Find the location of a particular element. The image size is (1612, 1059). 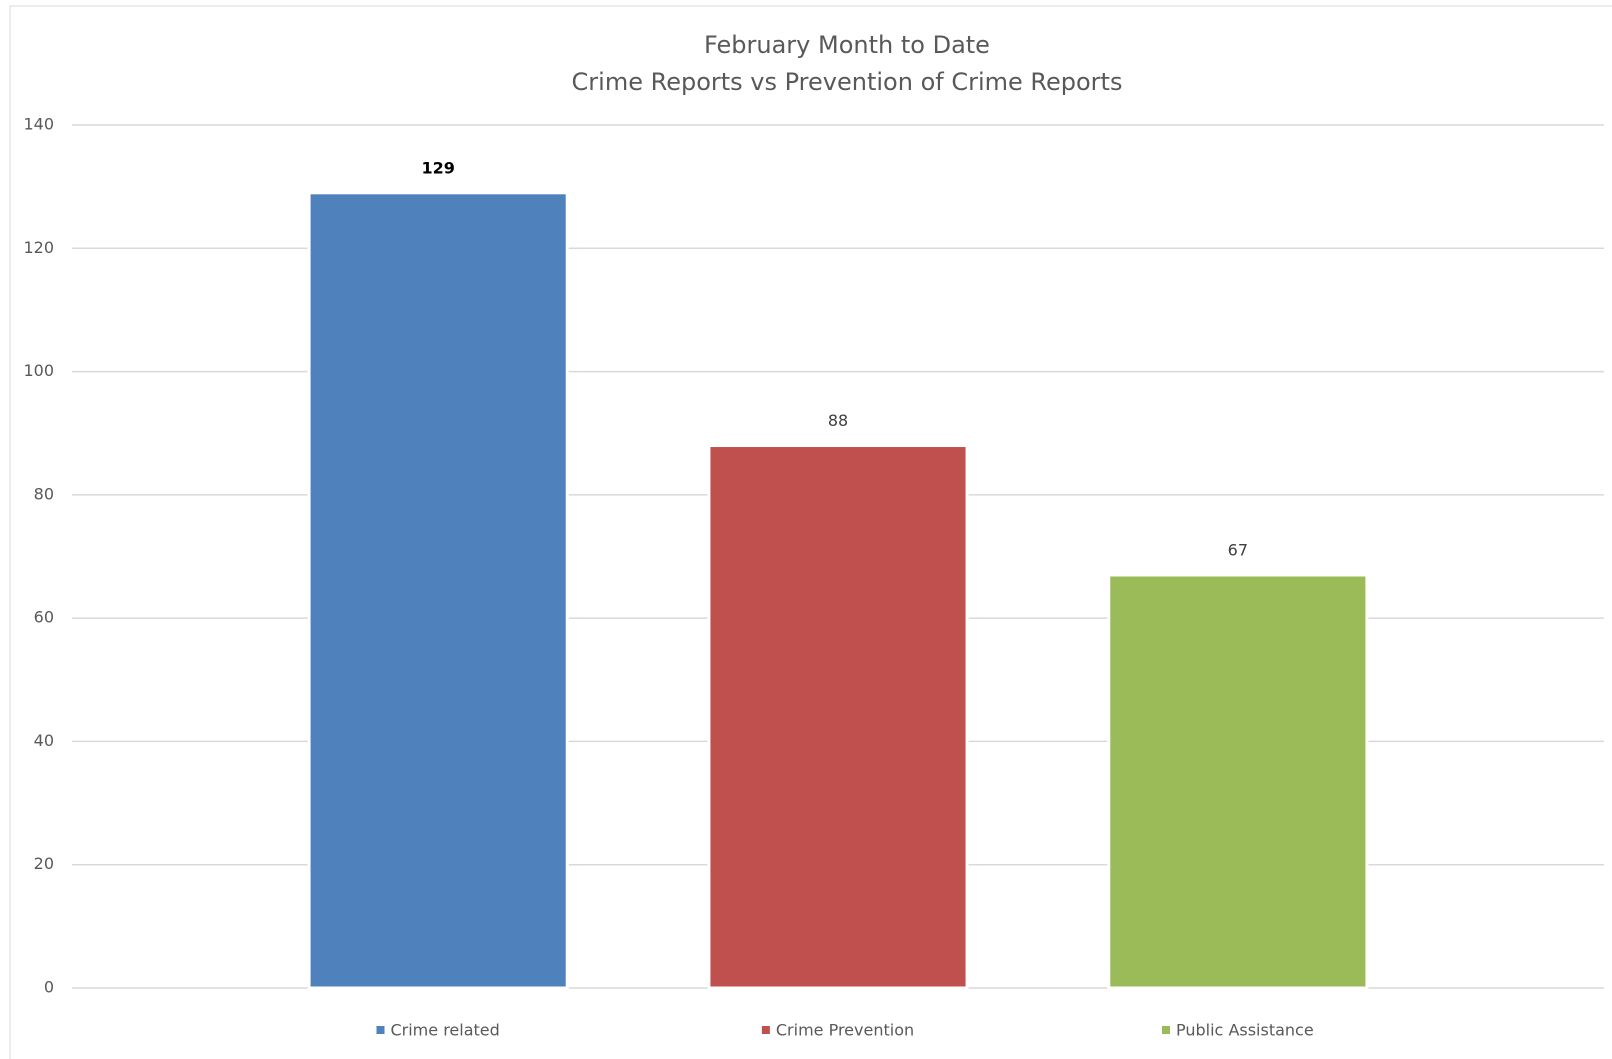

legend-label: Public Assistance is located at coordinates (1245, 1030).